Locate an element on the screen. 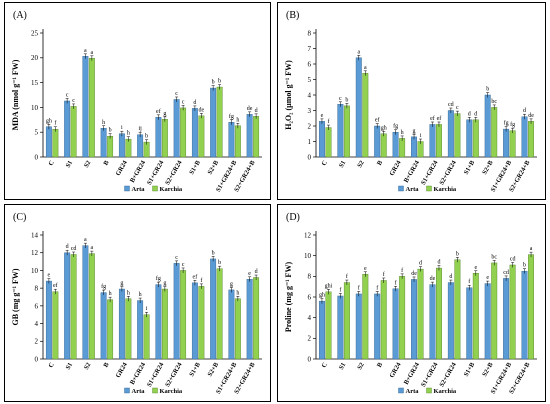 The width and height of the screenshot is (550, 404). significance-letter: ij is located at coordinates (140, 129).